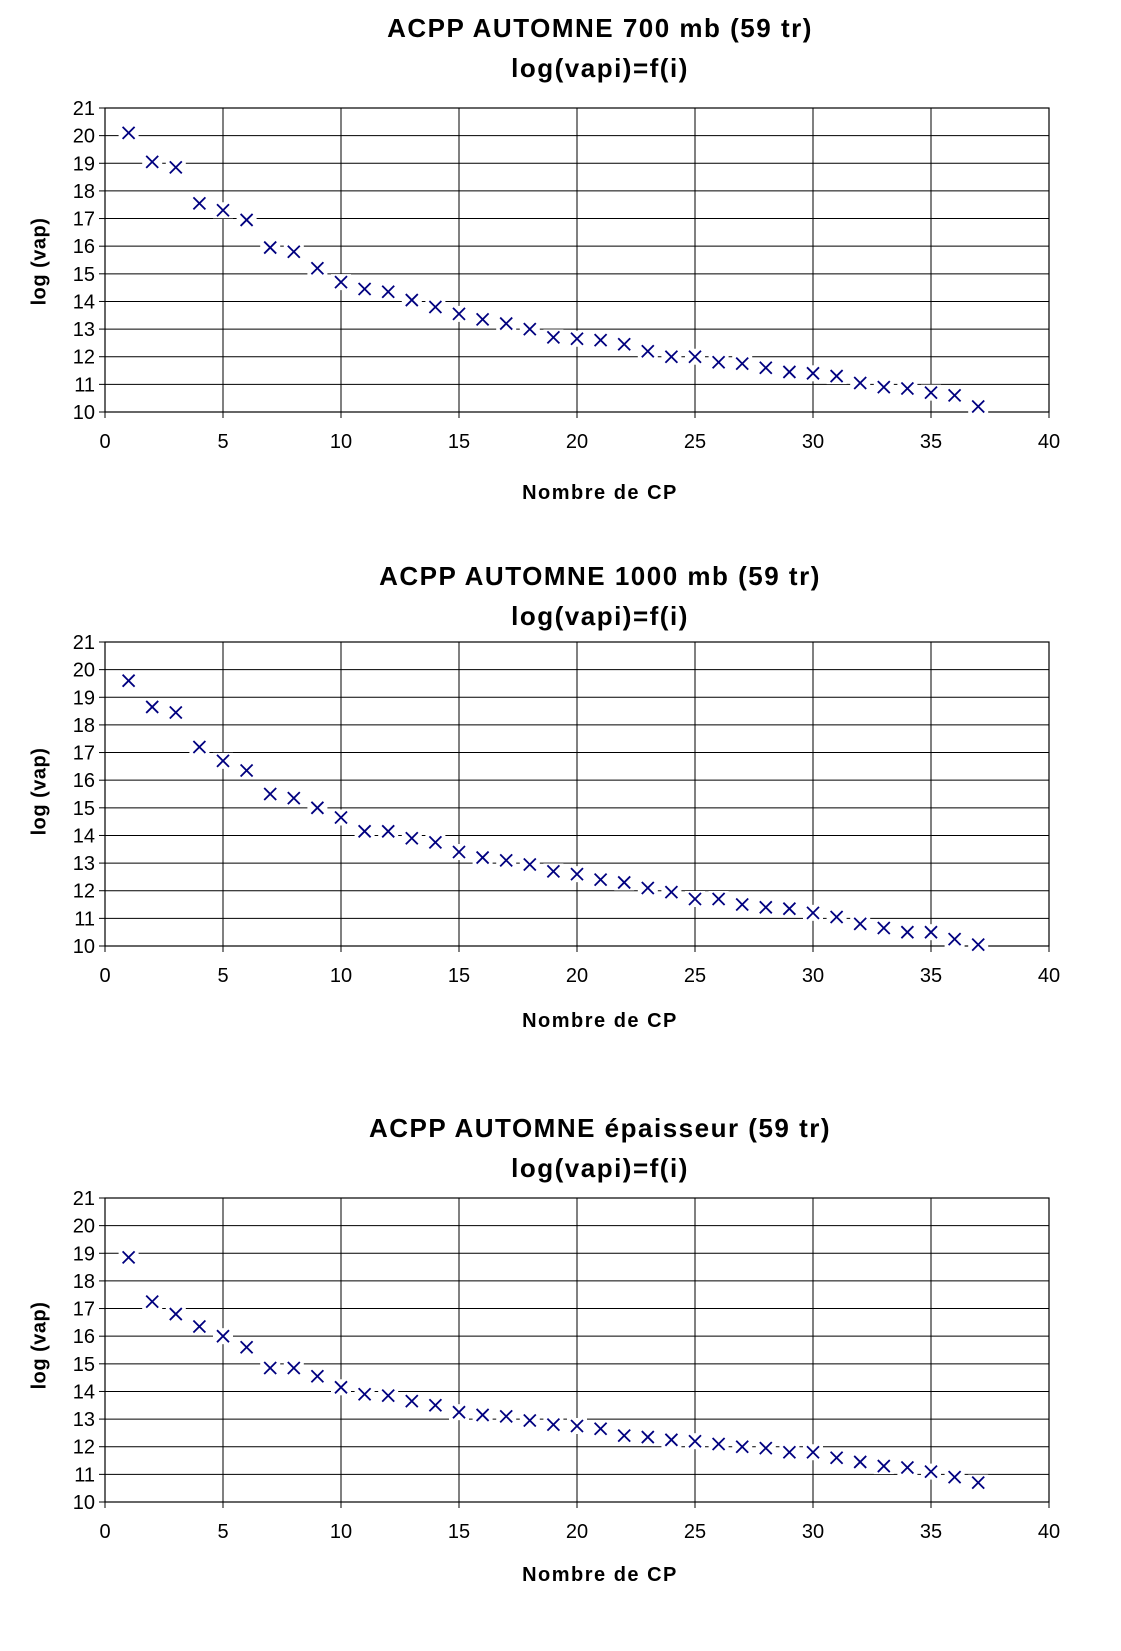 This screenshot has height=1651, width=1121. I want to click on x-tick-label: 10, so click(341, 1532).